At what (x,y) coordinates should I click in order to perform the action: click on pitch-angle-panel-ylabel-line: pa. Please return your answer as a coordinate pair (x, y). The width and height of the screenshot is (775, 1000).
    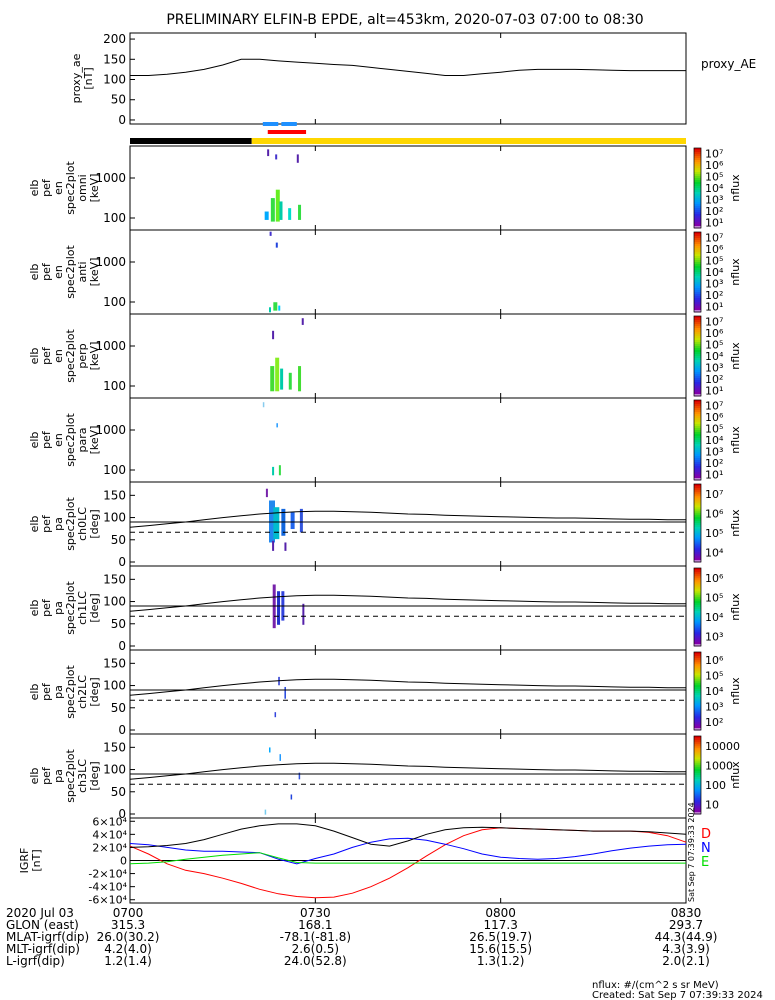
    Looking at the image, I should click on (58, 524).